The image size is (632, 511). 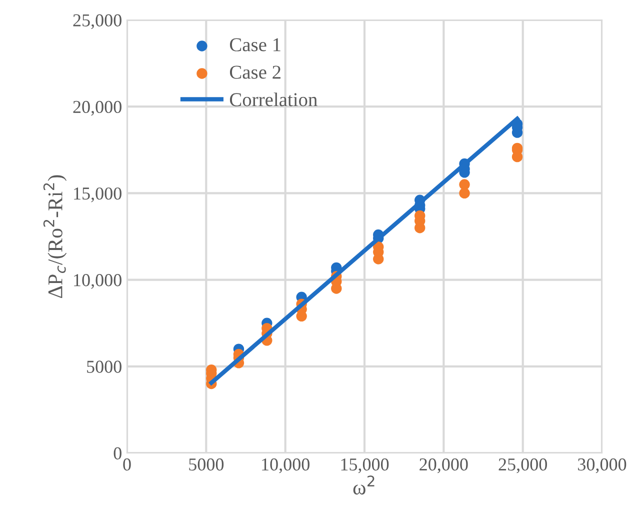 What do you see at coordinates (127, 464) in the screenshot?
I see `x-tick-label: 0` at bounding box center [127, 464].